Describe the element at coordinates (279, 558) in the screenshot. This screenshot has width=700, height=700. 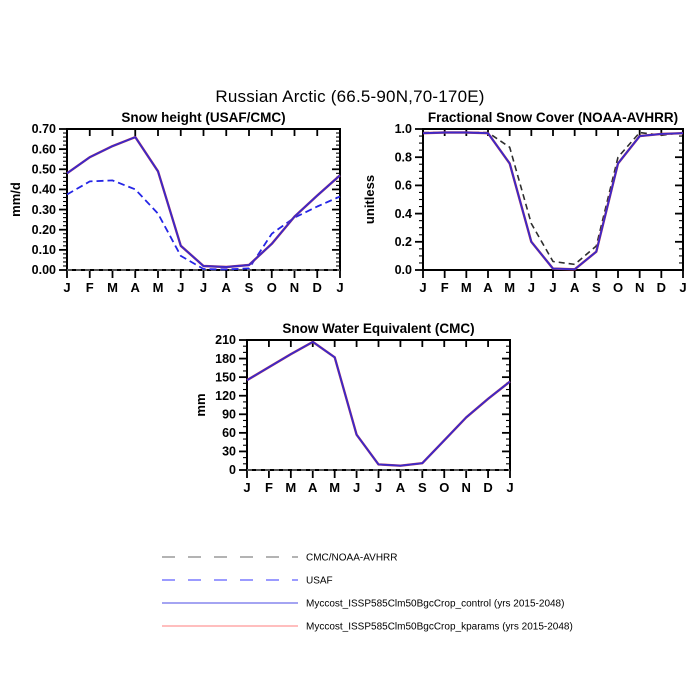
I see `legend-item: CMC/NOAA-AVHRR` at that location.